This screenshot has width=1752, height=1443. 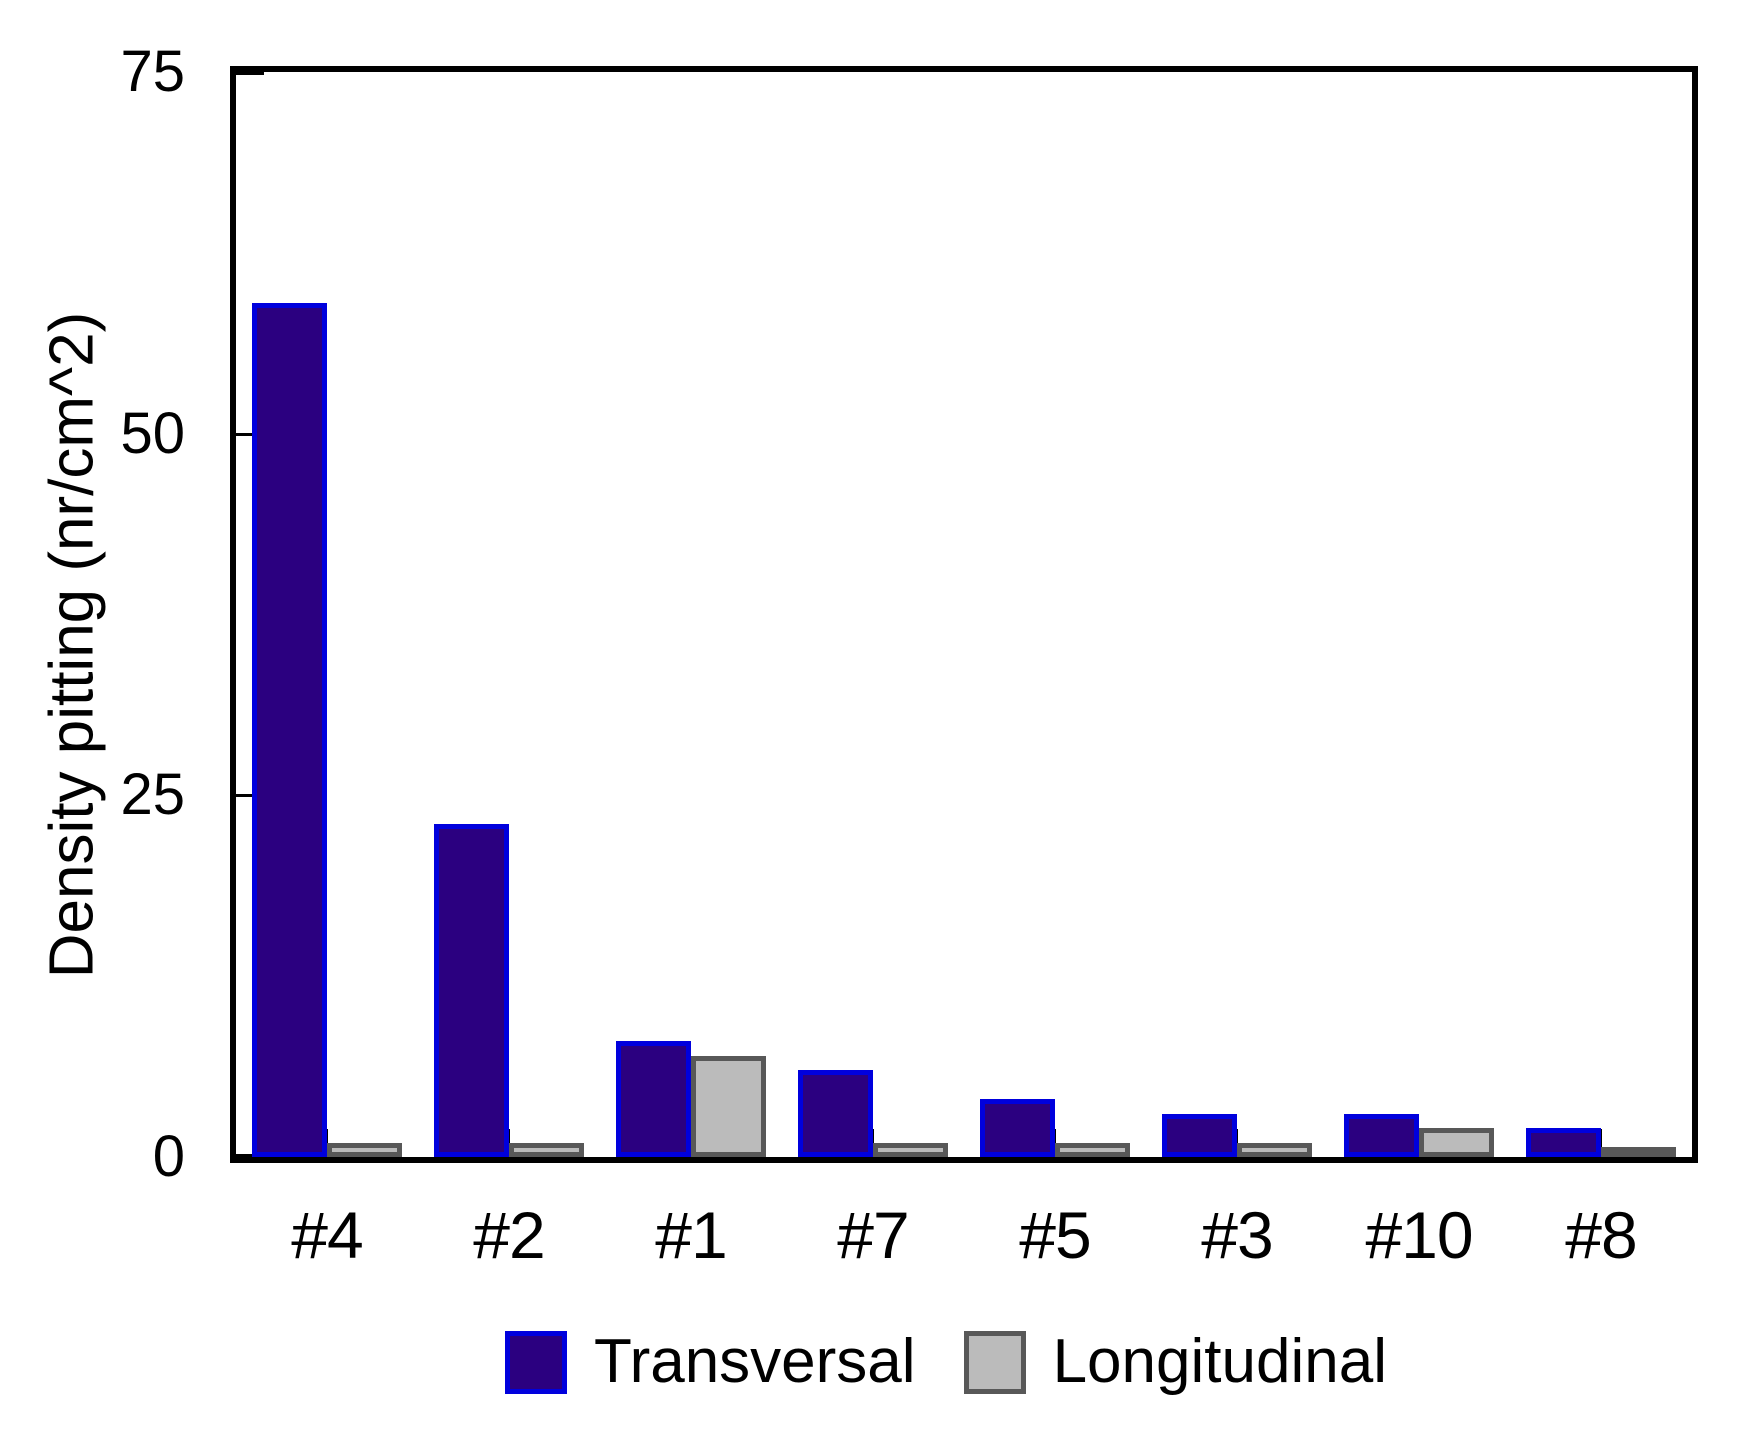 What do you see at coordinates (1237, 1235) in the screenshot?
I see `x-category-label: #3` at bounding box center [1237, 1235].